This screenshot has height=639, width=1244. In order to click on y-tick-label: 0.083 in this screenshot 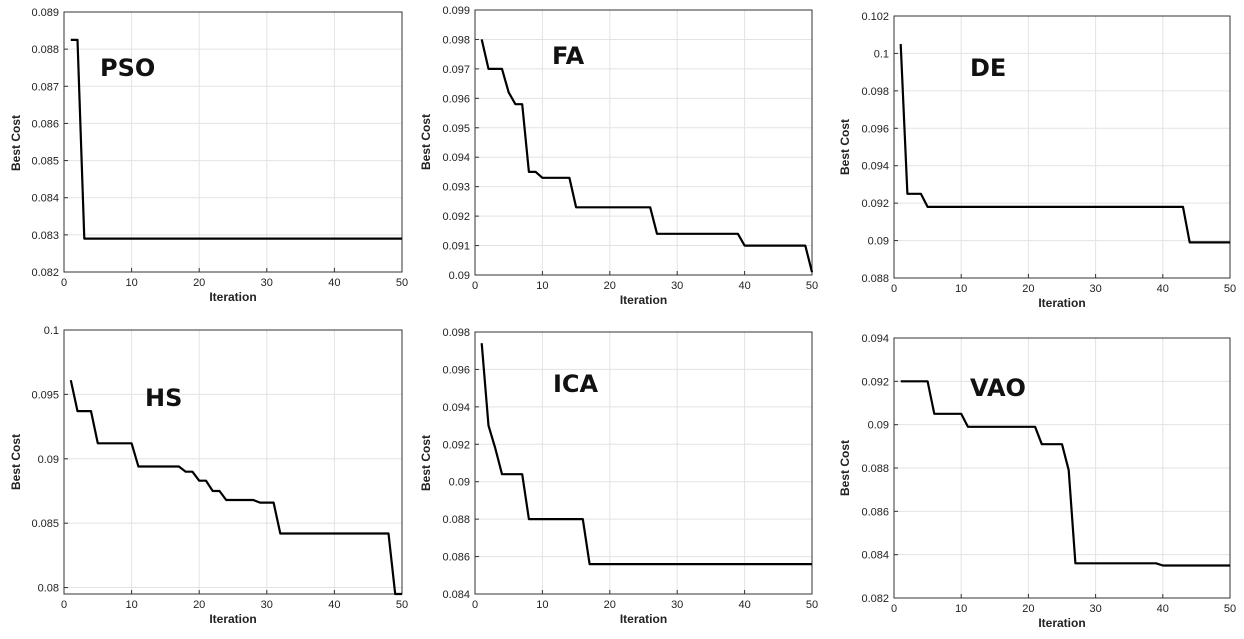, I will do `click(45, 236)`.